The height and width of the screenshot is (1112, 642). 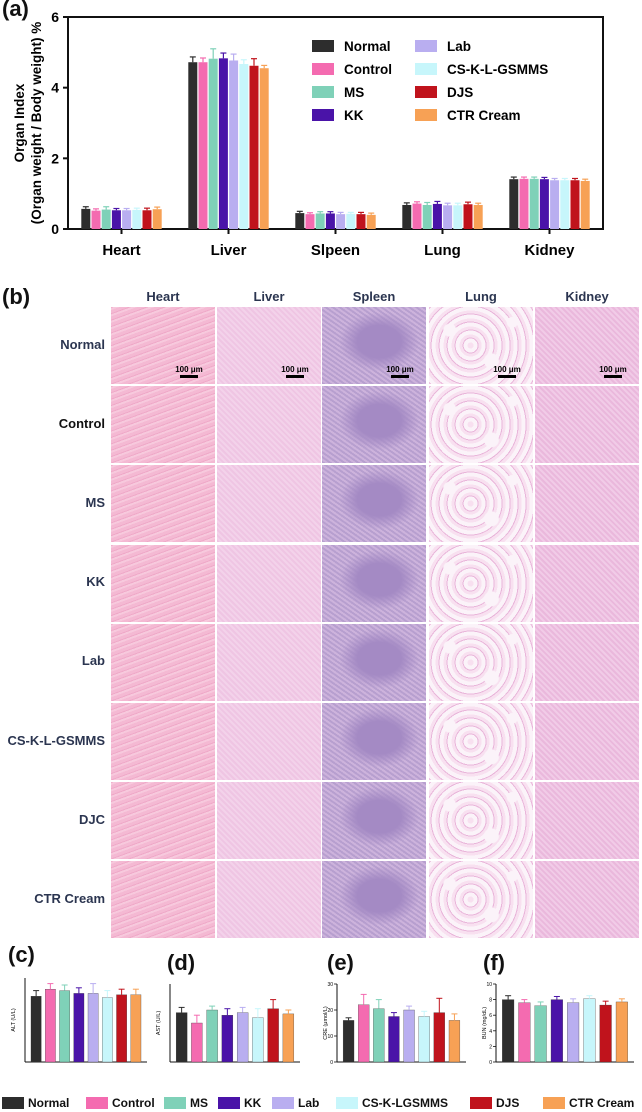 What do you see at coordinates (35, 1103) in the screenshot?
I see `legend-item: Normal` at bounding box center [35, 1103].